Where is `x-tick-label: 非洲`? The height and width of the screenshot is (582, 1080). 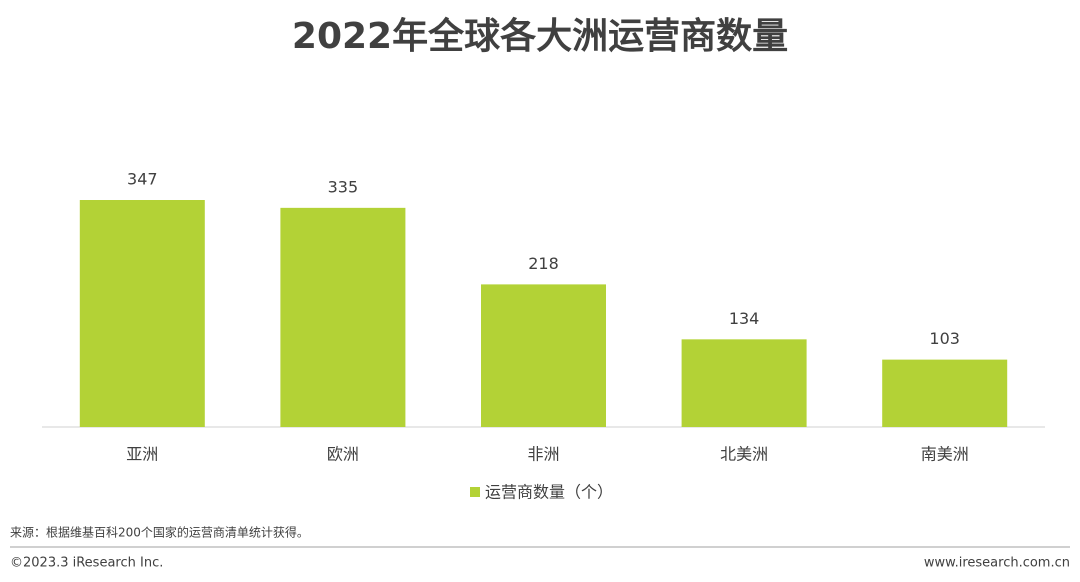 x-tick-label: 非洲 is located at coordinates (543, 454).